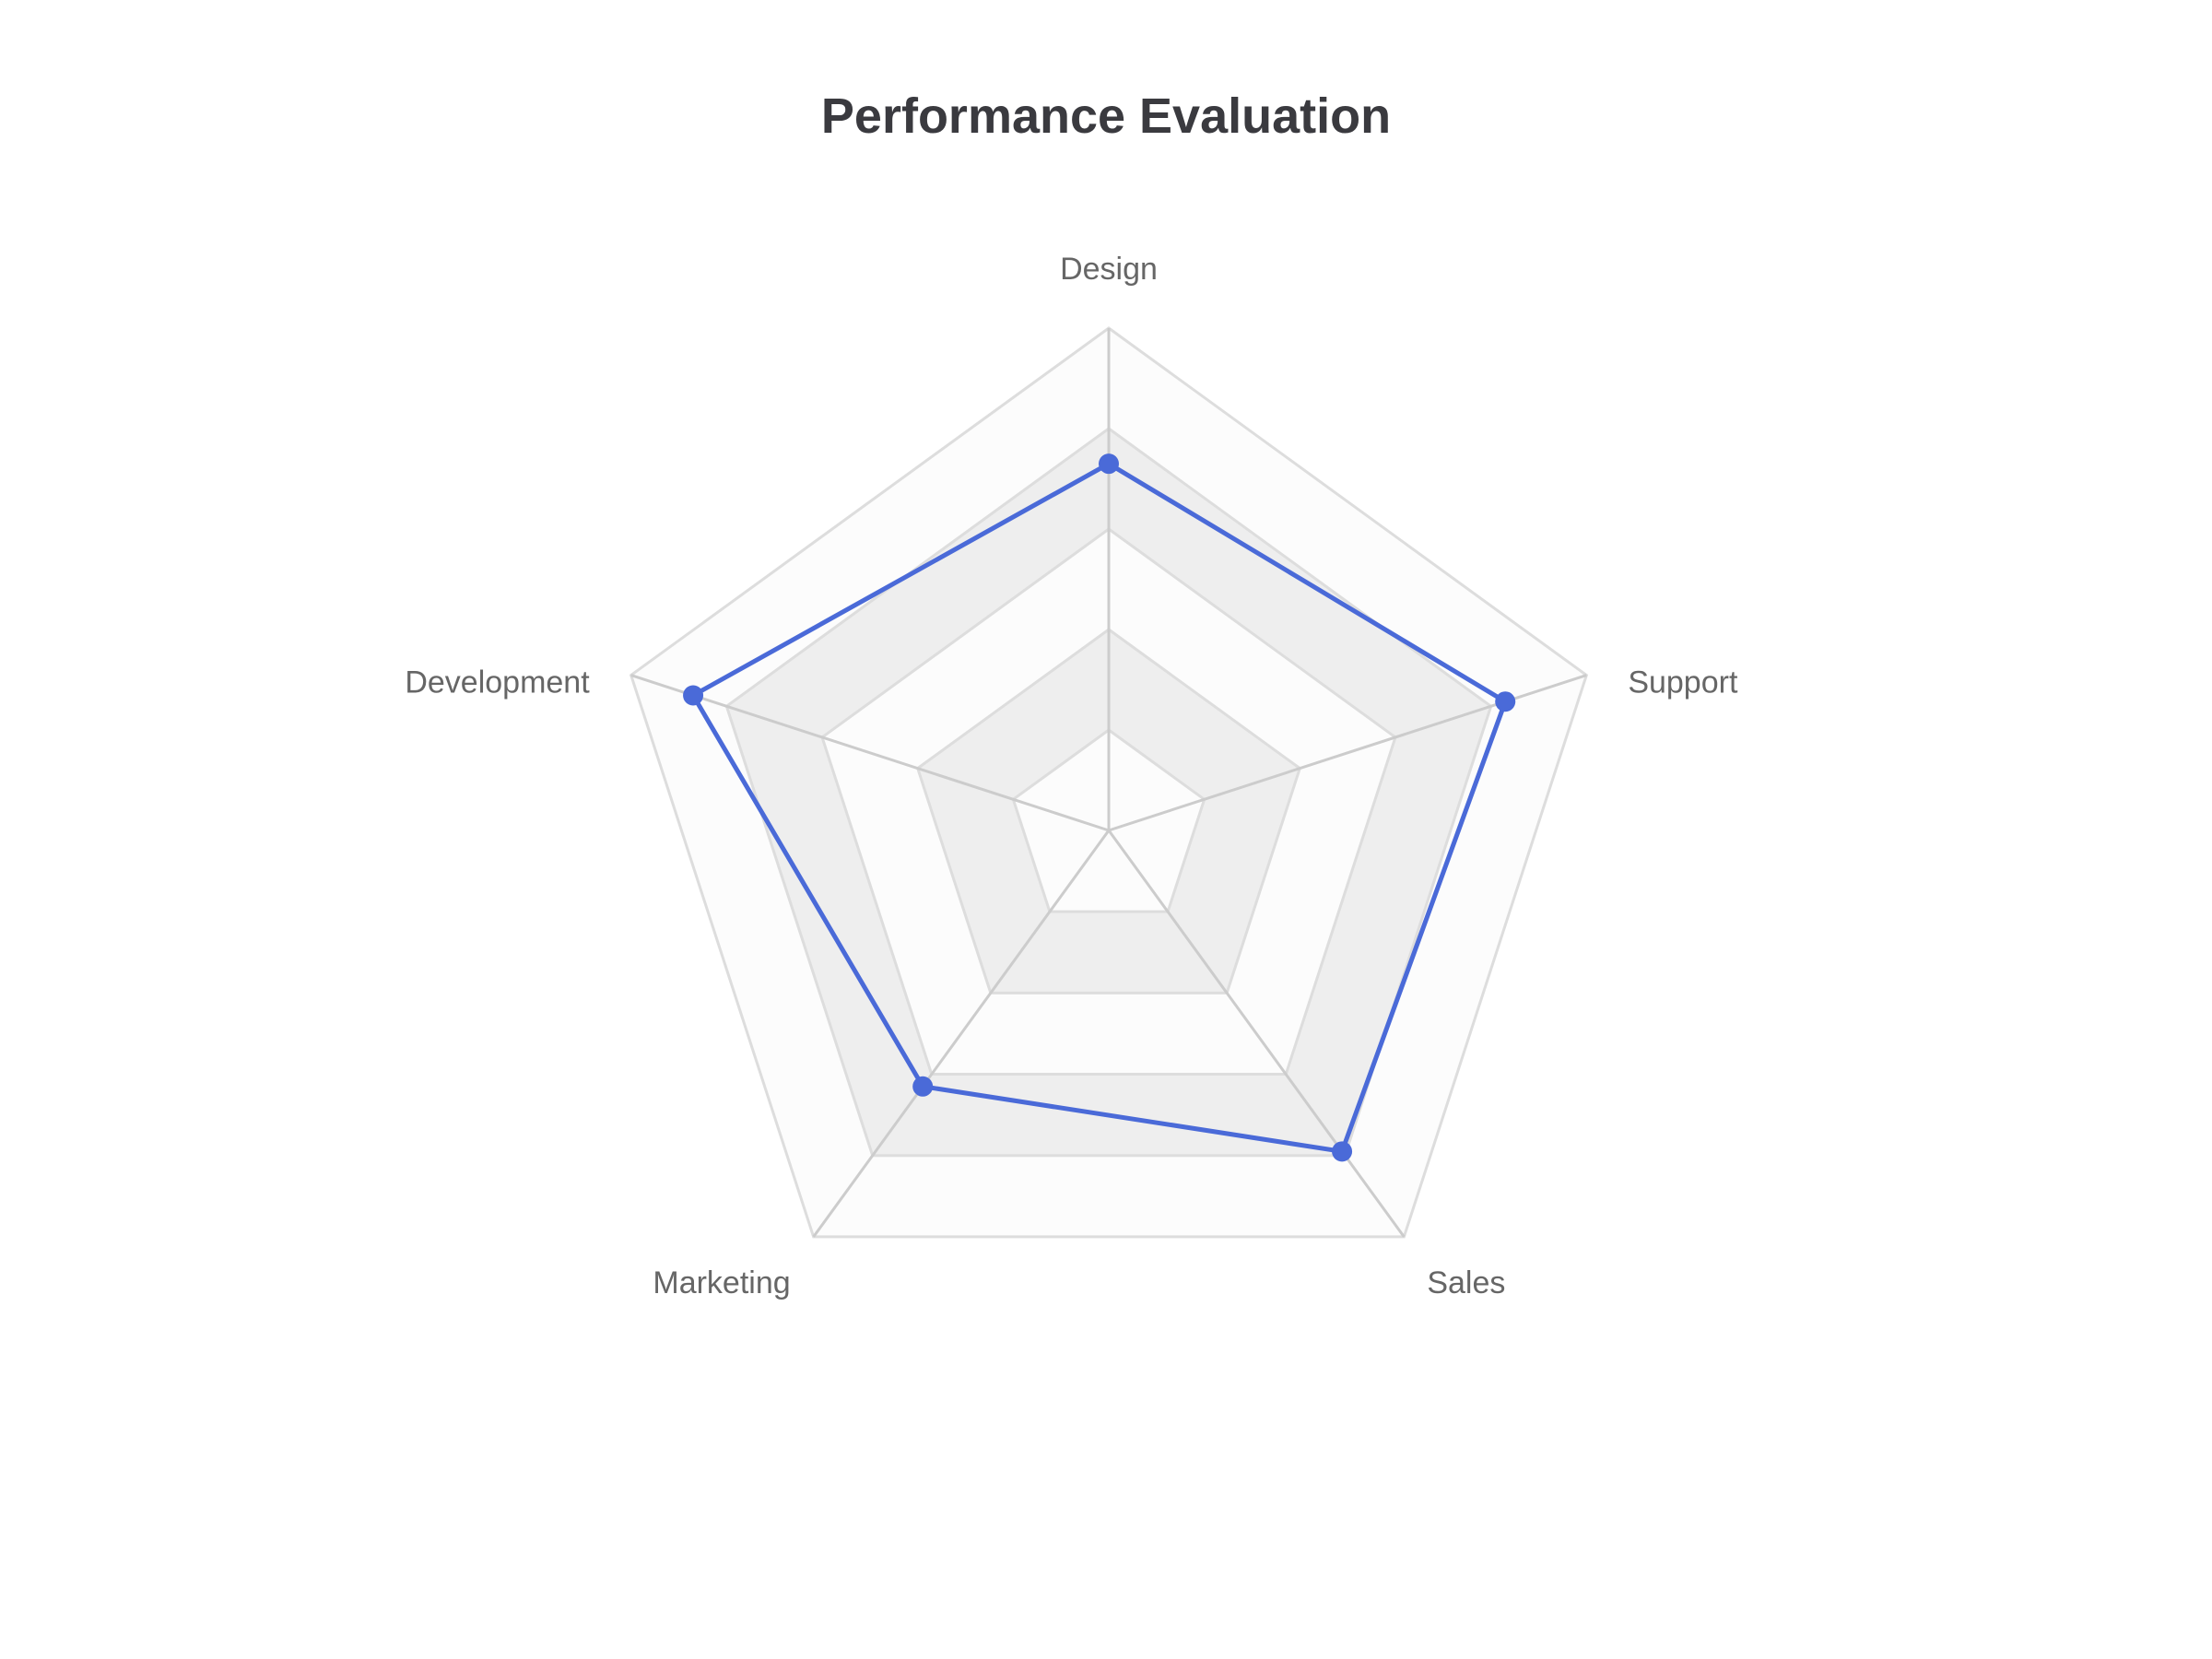 The image size is (2212, 1659). Describe the element at coordinates (923, 1086) in the screenshot. I see `data-point-marketing` at that location.